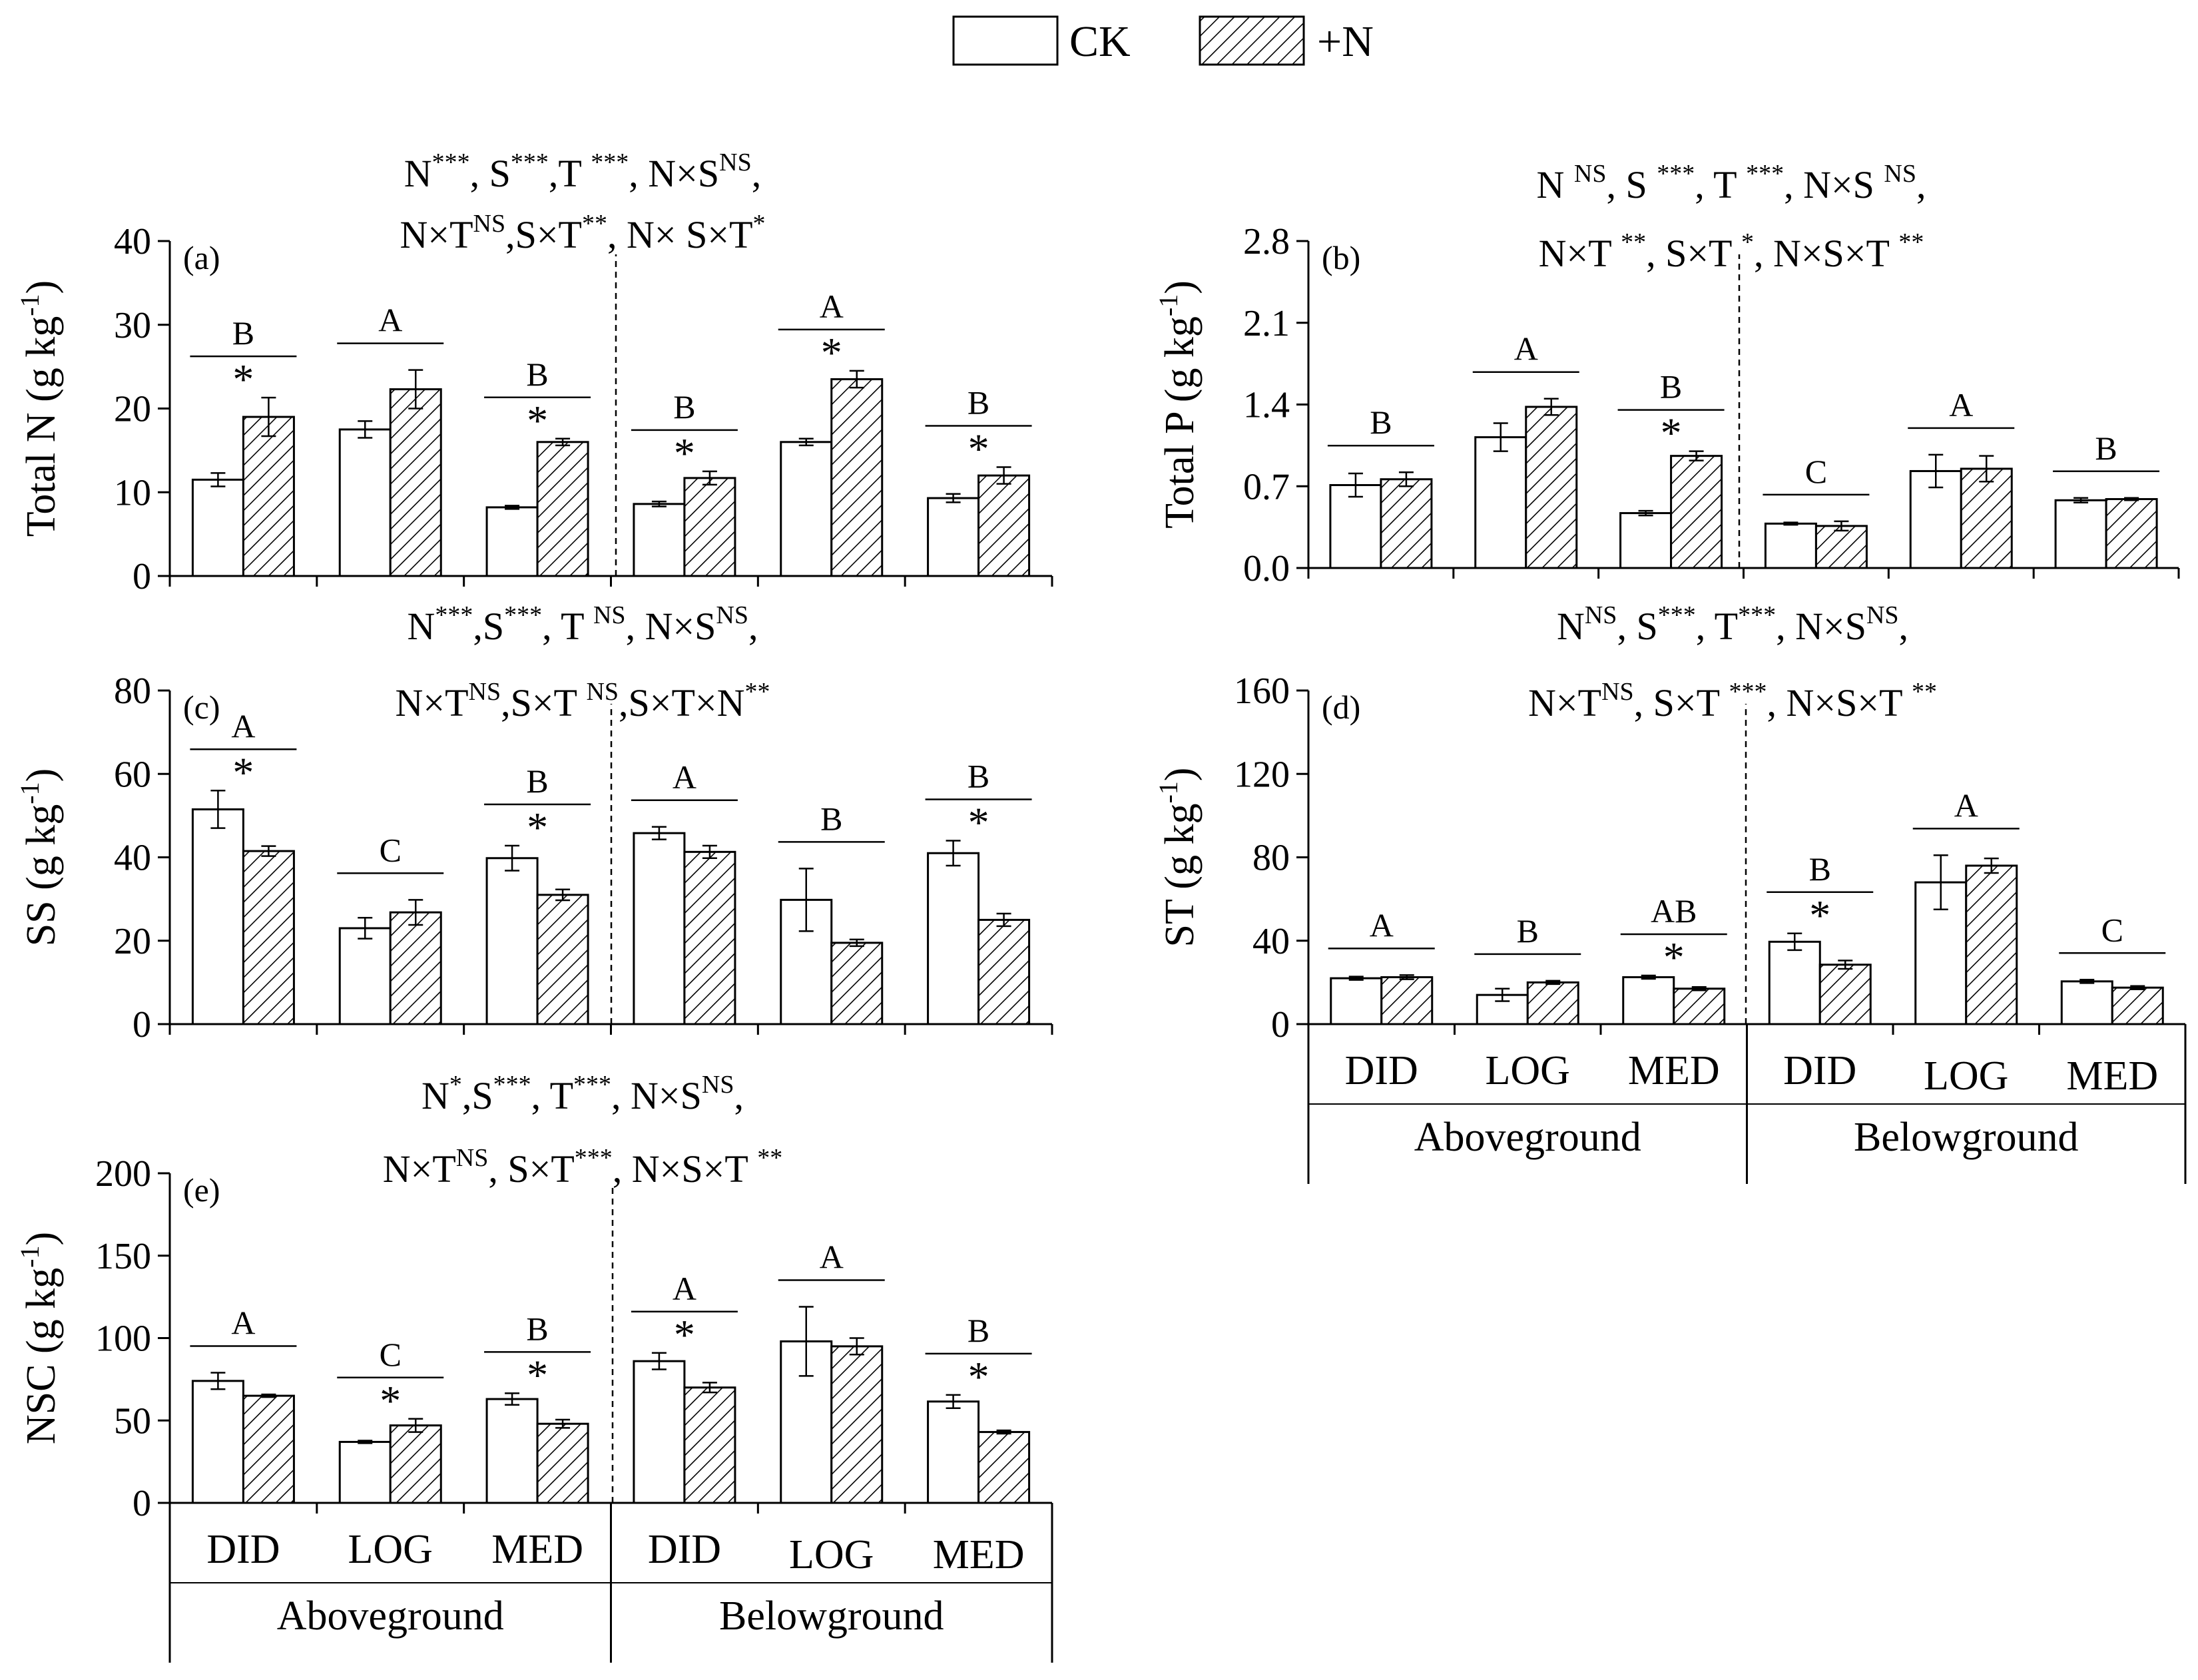 The image size is (2198, 1680). Describe the element at coordinates (201, 1190) in the screenshot. I see `panel-label: (e)` at that location.